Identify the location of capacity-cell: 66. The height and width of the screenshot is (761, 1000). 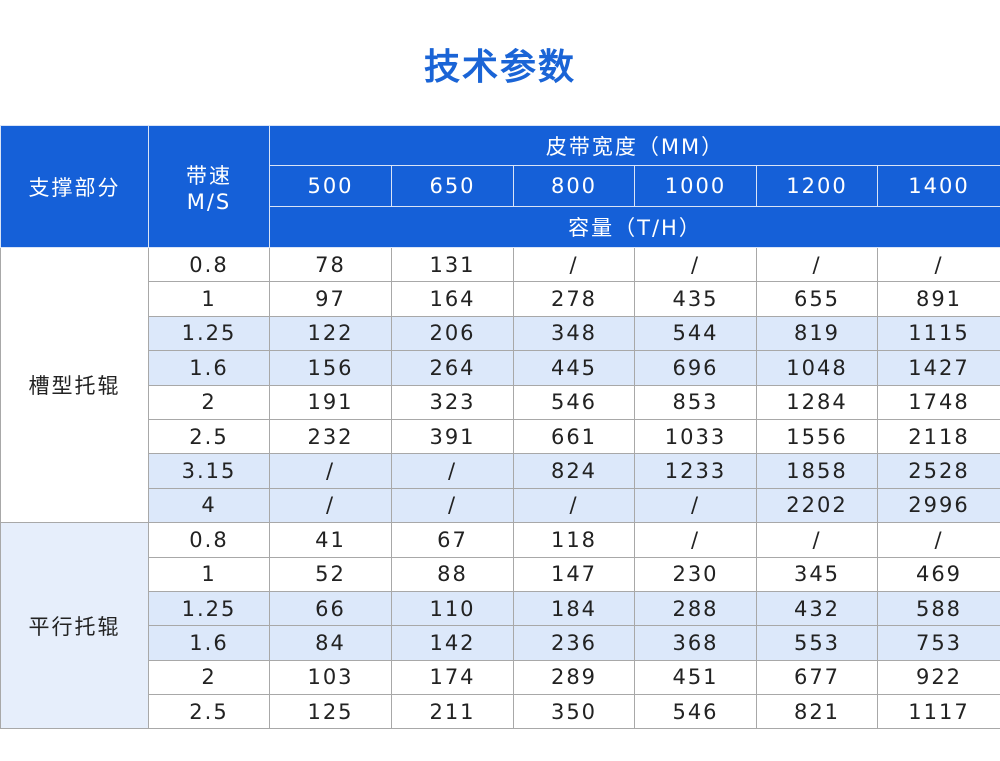
(330, 608).